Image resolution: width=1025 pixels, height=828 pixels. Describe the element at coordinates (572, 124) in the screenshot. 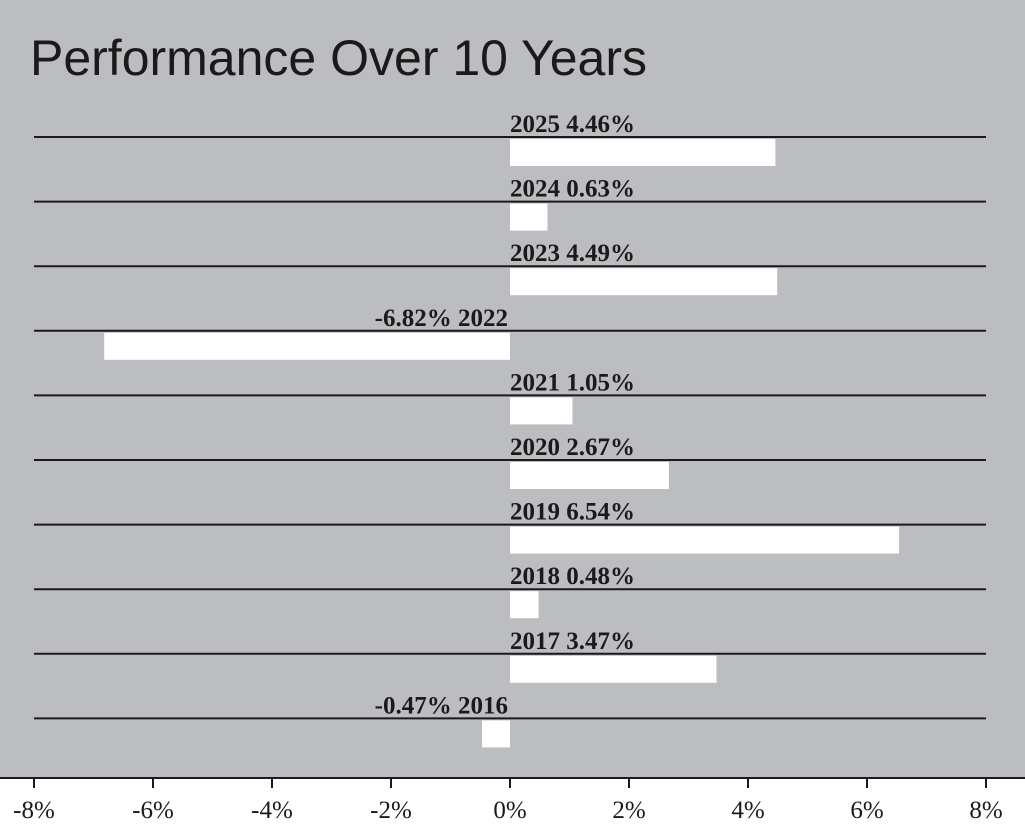

I see `bar-label-2025: 2025 4.46%` at that location.